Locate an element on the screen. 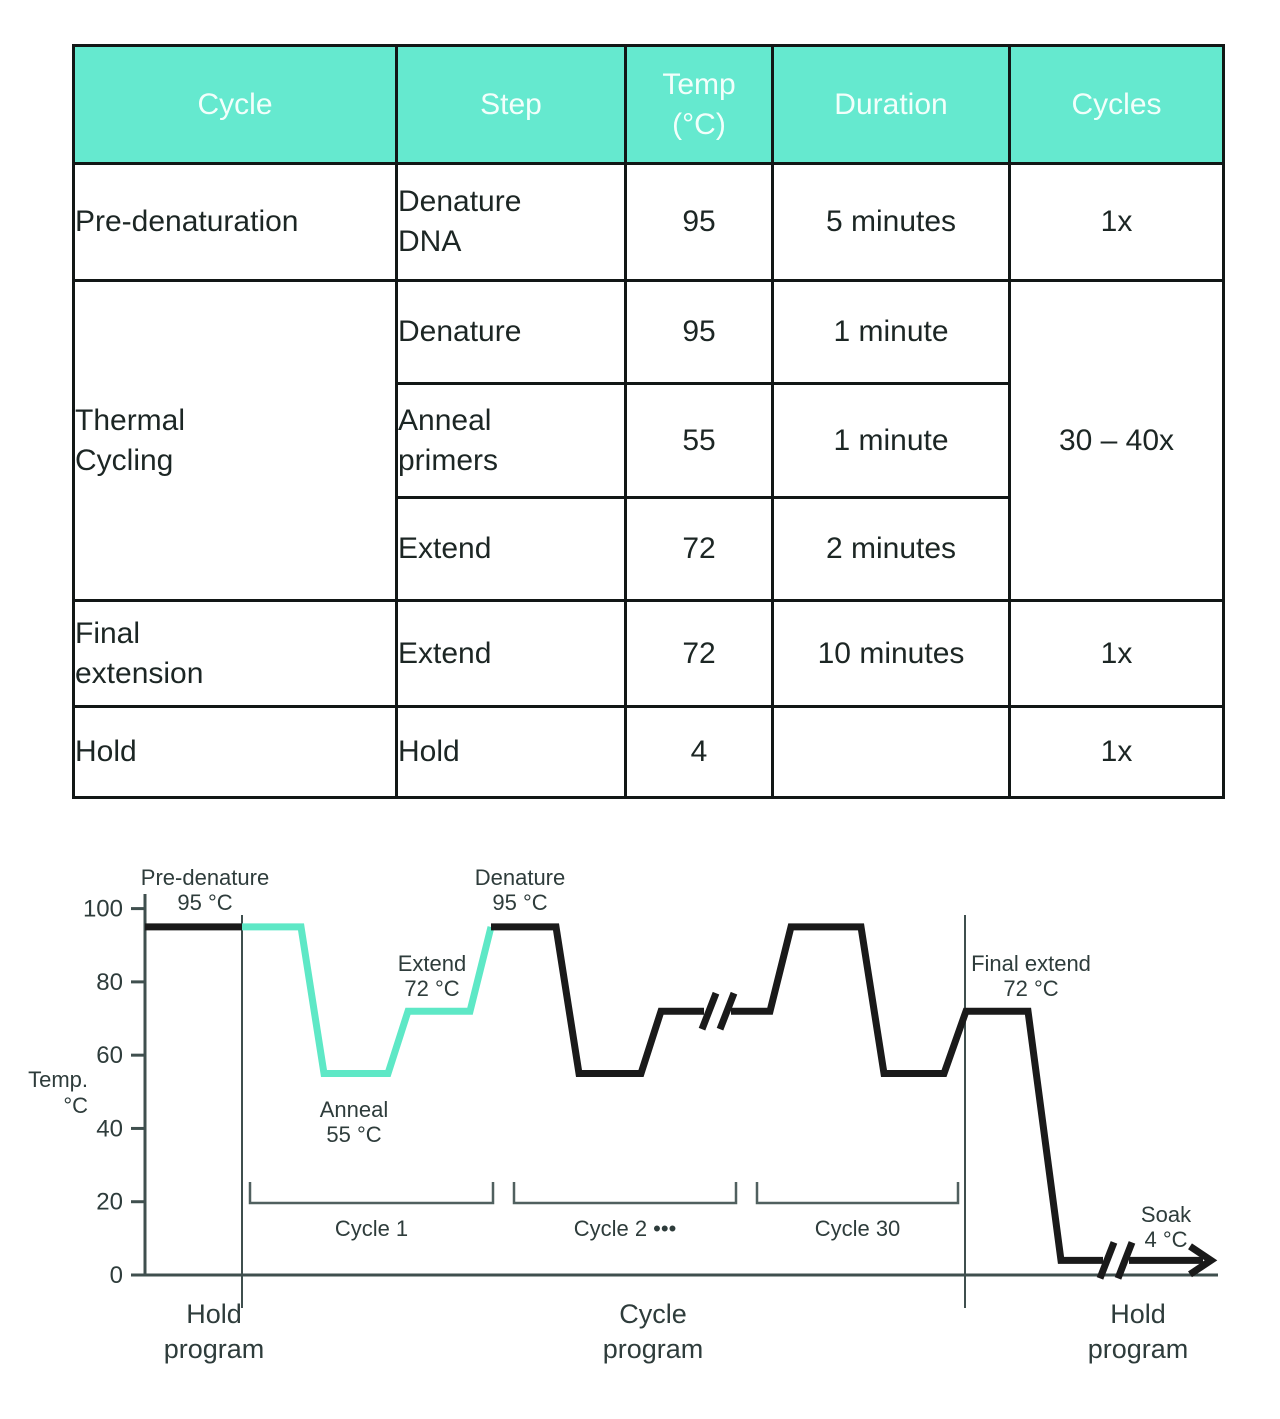  cell-duration: 5 minutes is located at coordinates (891, 222).